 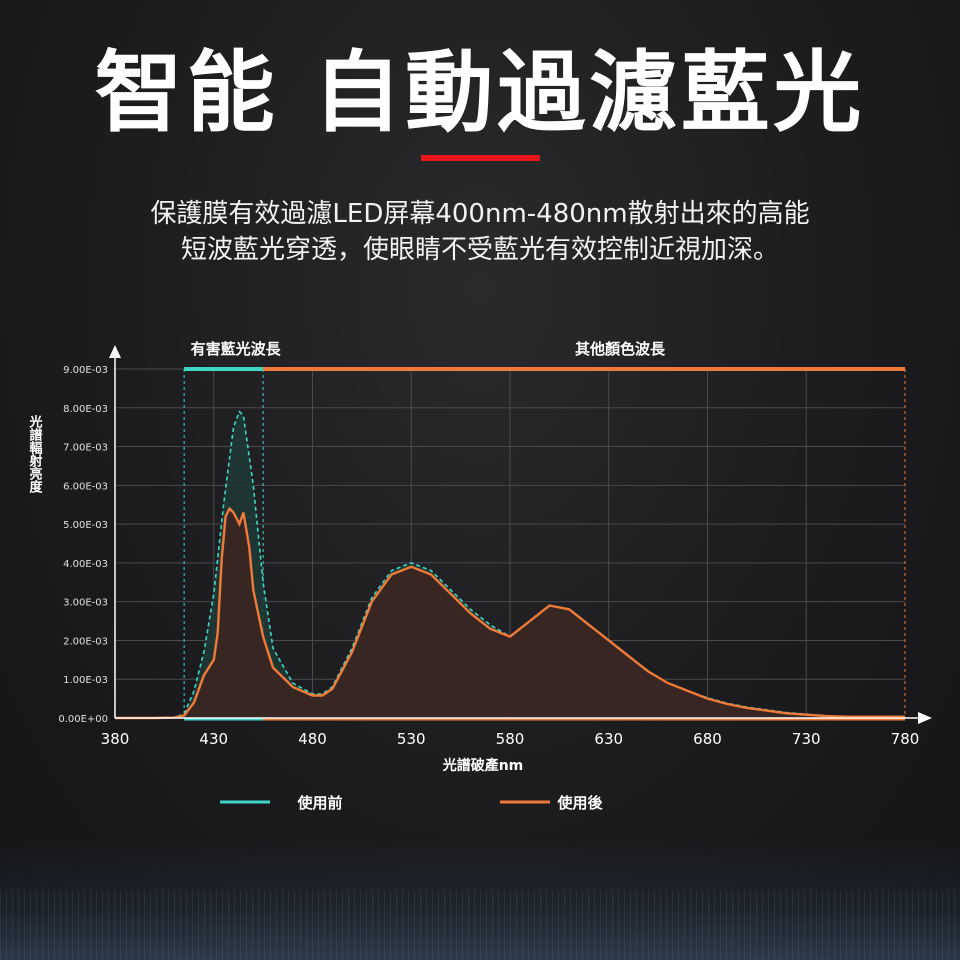 I want to click on y-tick-label: 0.00E+00, so click(x=83, y=719).